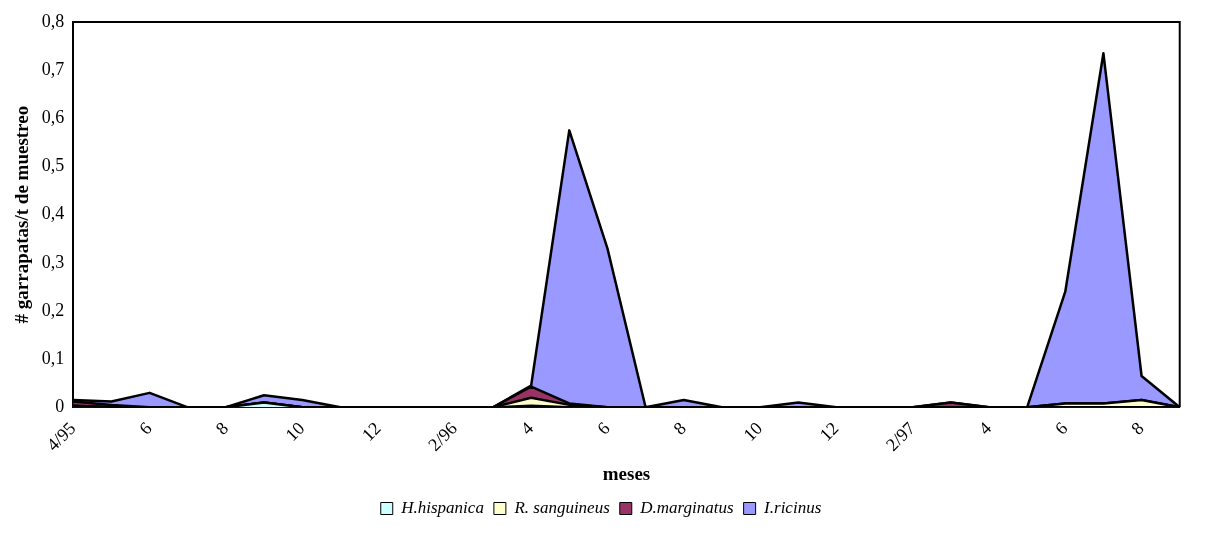 Image resolution: width=1206 pixels, height=535 pixels. What do you see at coordinates (53, 309) in the screenshot?
I see `y-tick-label: 0,2` at bounding box center [53, 309].